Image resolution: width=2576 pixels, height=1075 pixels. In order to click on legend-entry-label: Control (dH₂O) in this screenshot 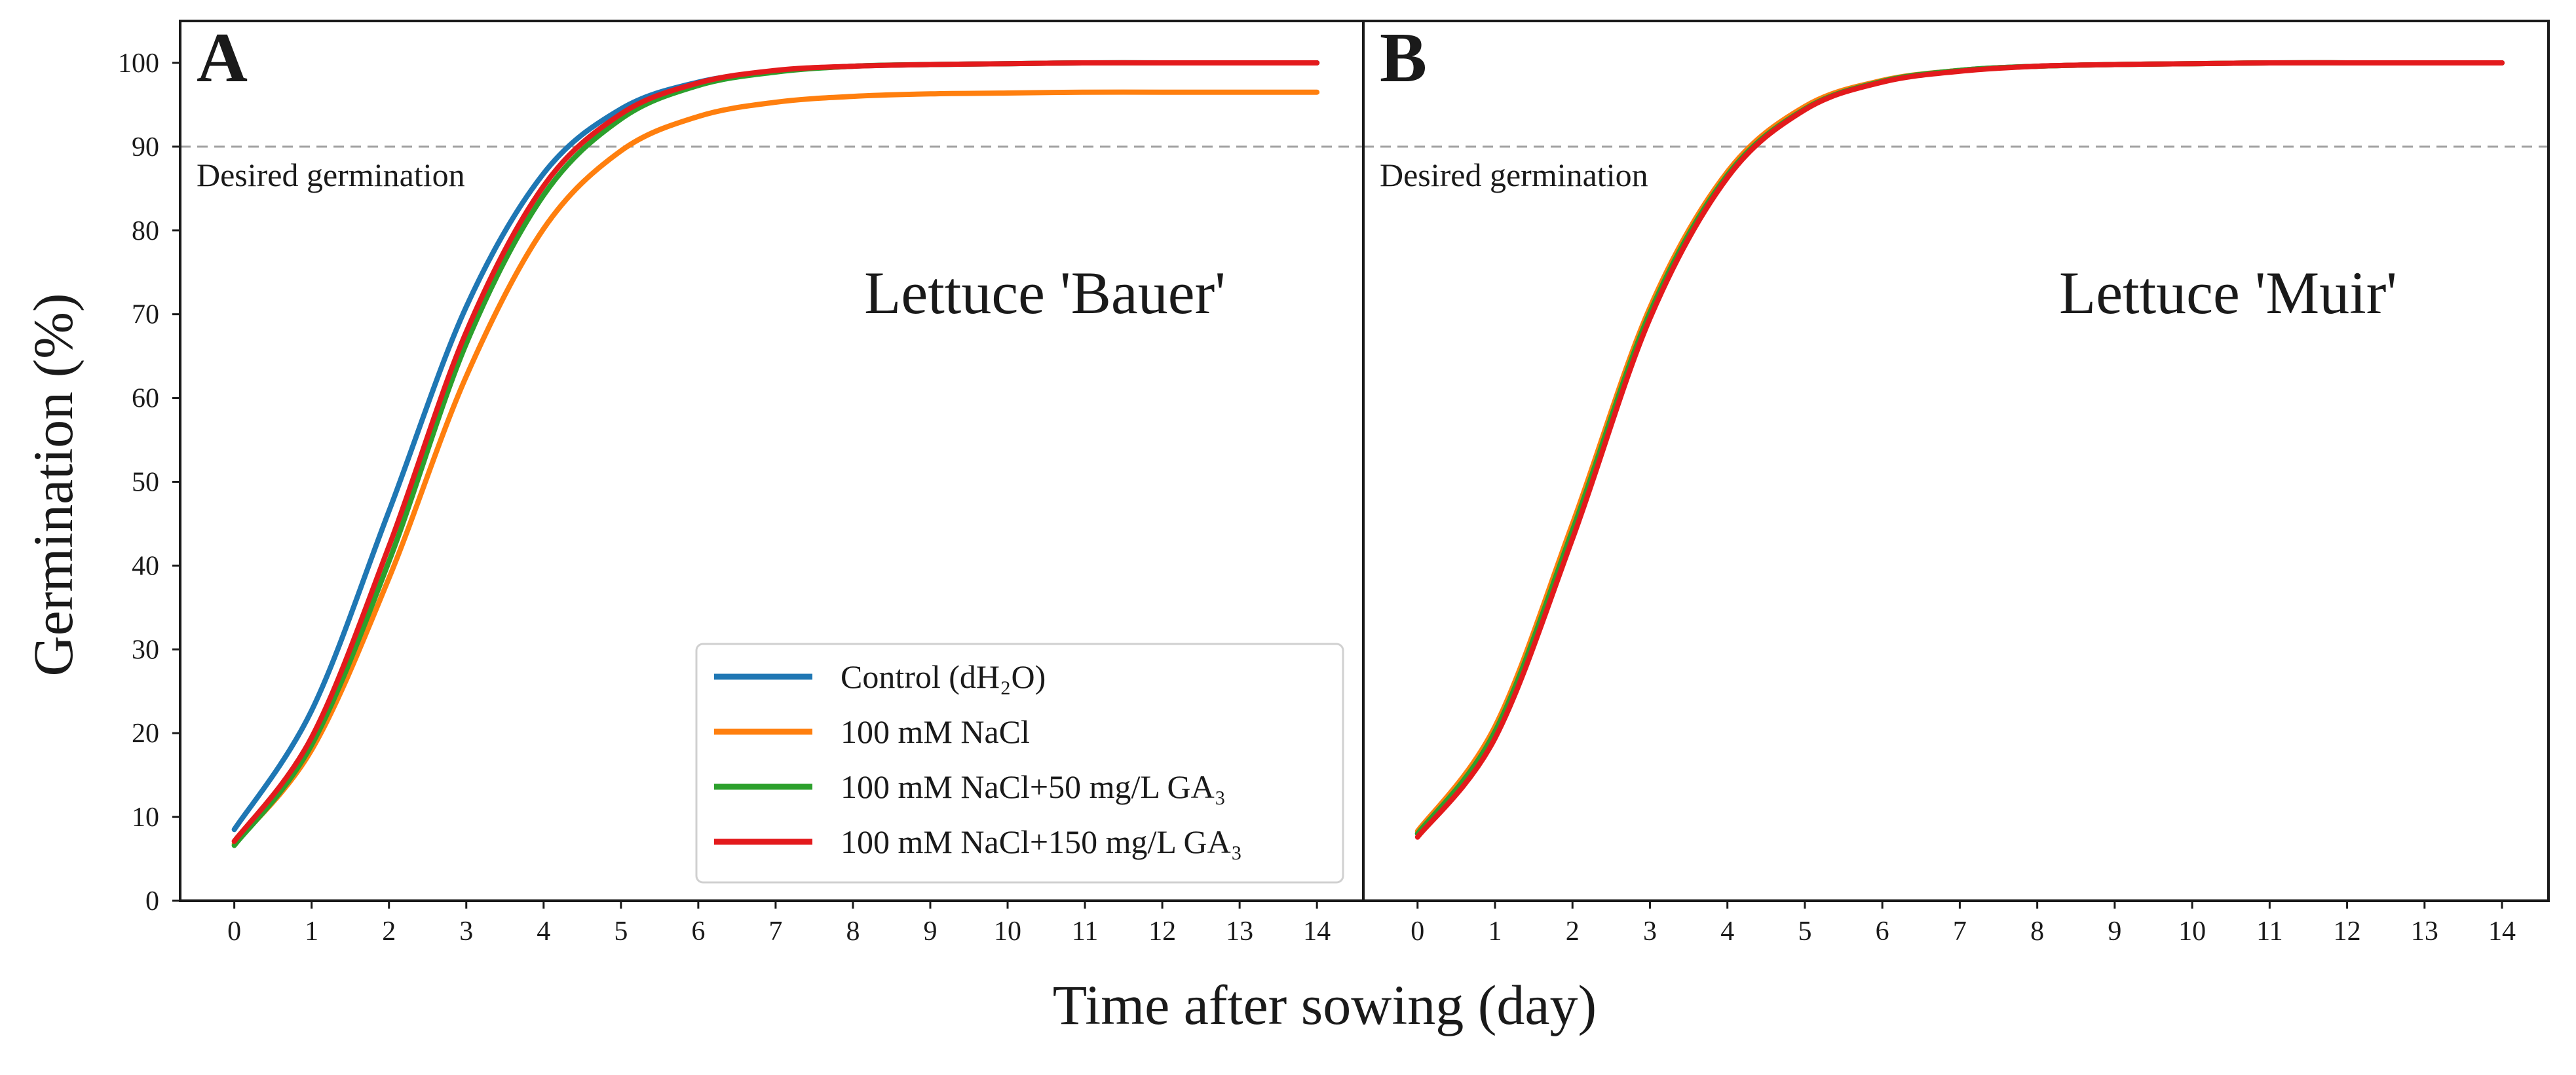, I will do `click(943, 677)`.